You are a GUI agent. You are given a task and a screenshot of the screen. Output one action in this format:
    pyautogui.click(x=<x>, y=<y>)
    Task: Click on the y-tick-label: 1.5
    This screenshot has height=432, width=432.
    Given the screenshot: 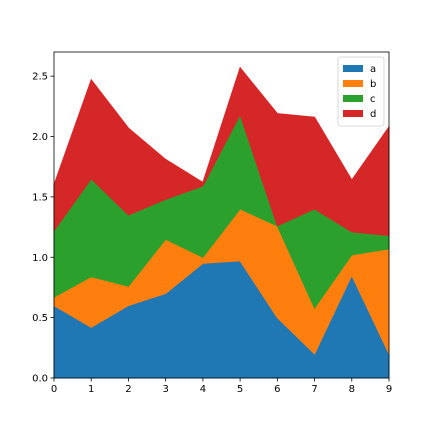 What is the action you would take?
    pyautogui.click(x=40, y=197)
    